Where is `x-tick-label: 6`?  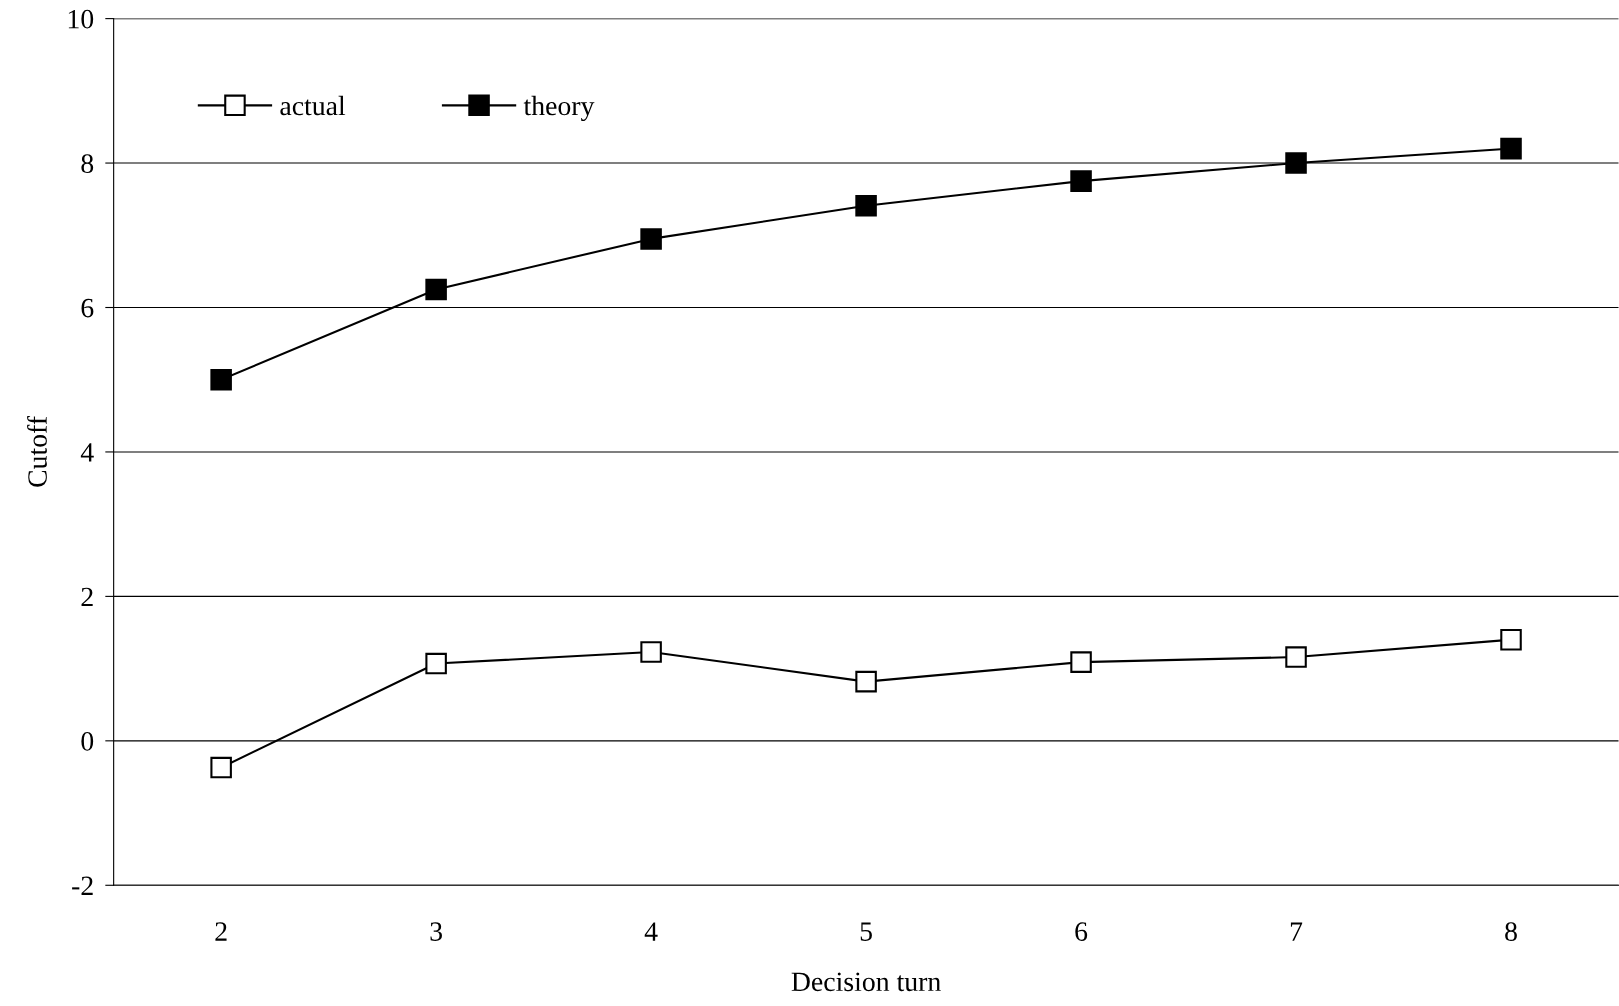 x-tick-label: 6 is located at coordinates (1081, 931).